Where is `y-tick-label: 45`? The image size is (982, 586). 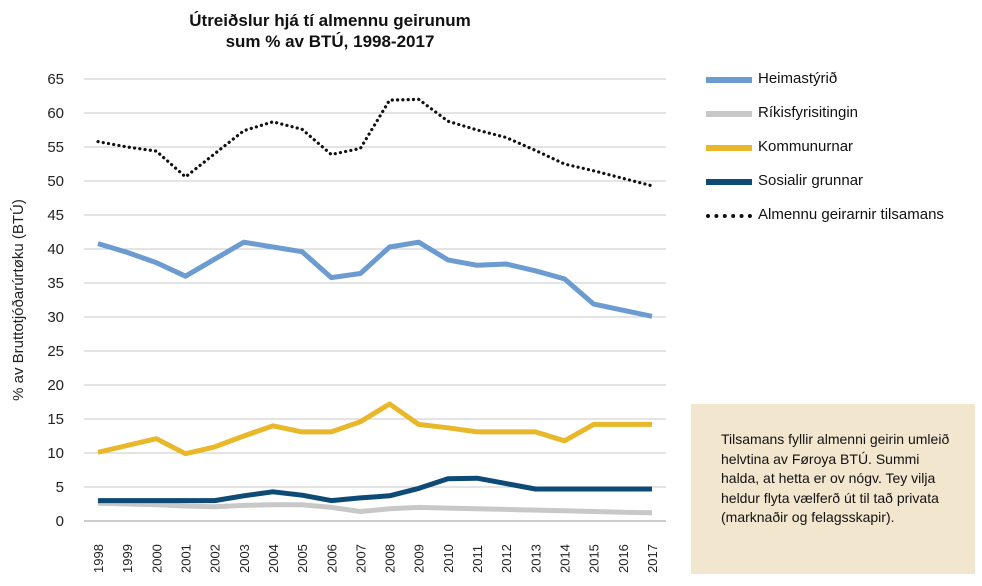 y-tick-label: 45 is located at coordinates (55, 215).